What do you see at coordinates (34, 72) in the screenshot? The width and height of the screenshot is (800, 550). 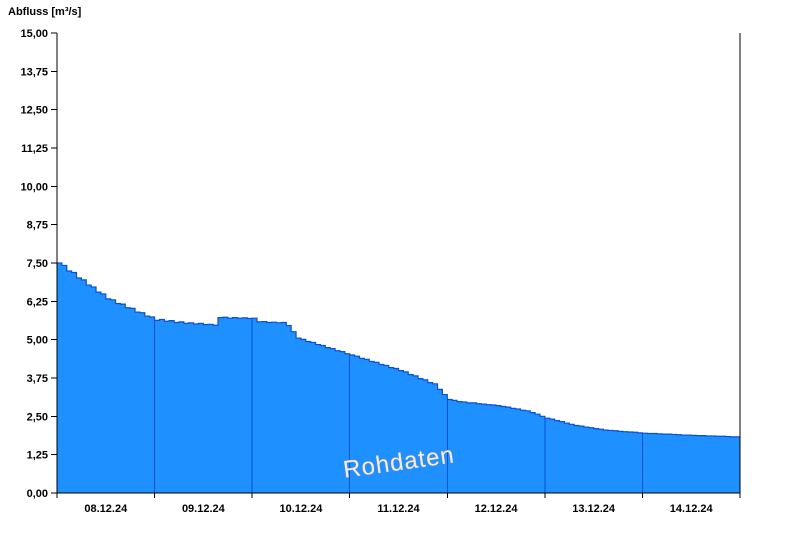 I see `y-tick-label: 13,75` at bounding box center [34, 72].